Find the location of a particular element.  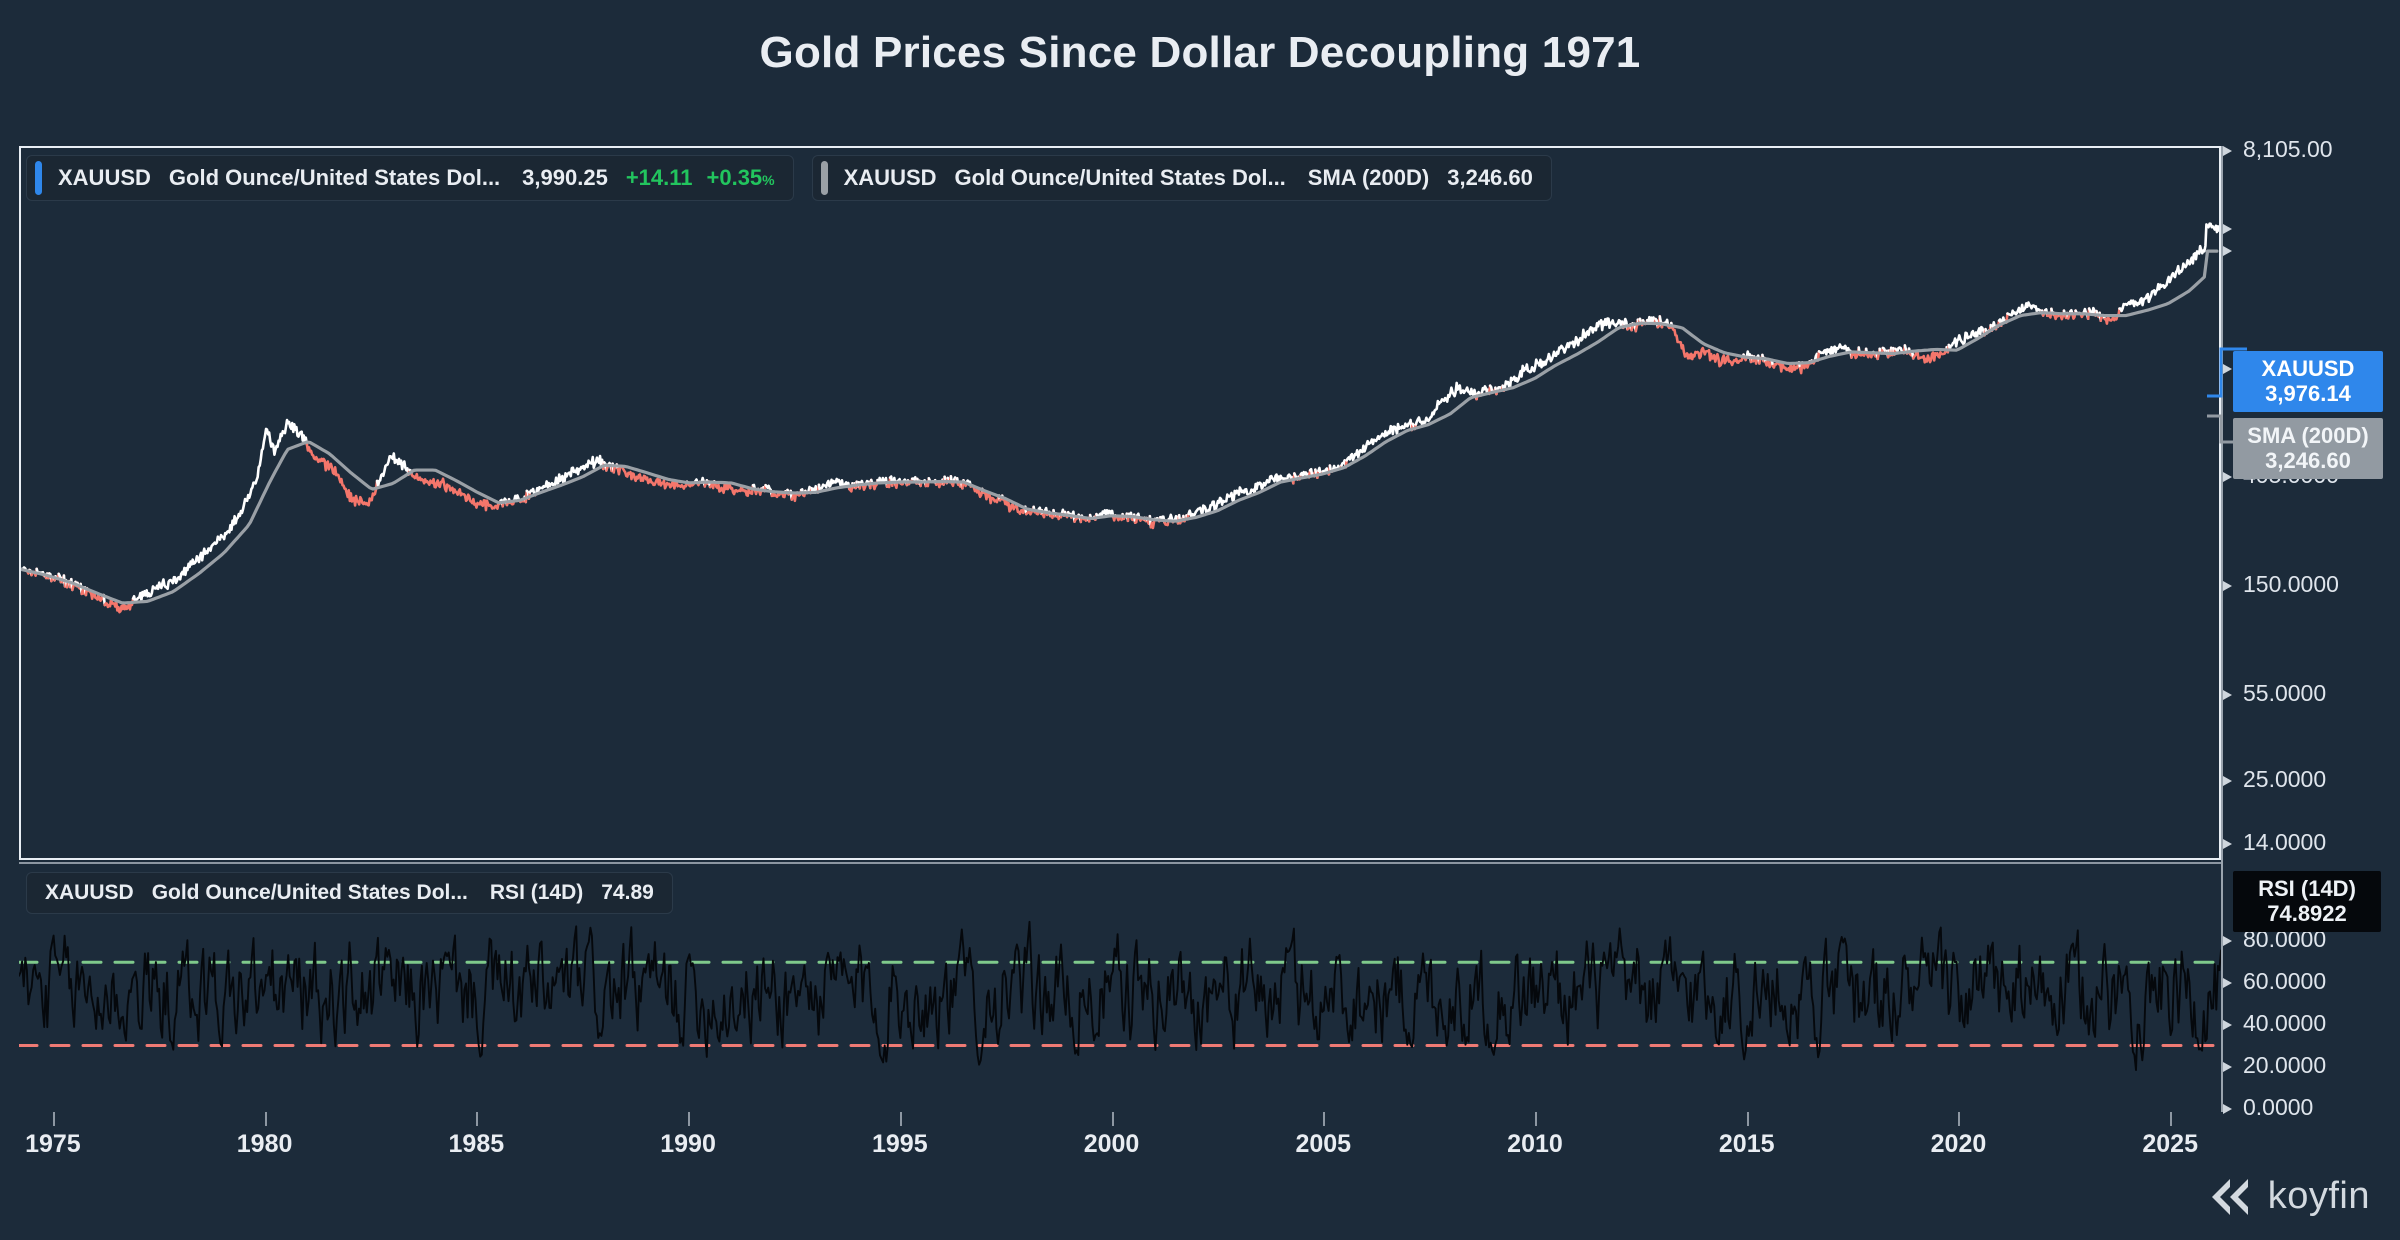

legend-sma-indicator: SMA (200D) is located at coordinates (1368, 177).